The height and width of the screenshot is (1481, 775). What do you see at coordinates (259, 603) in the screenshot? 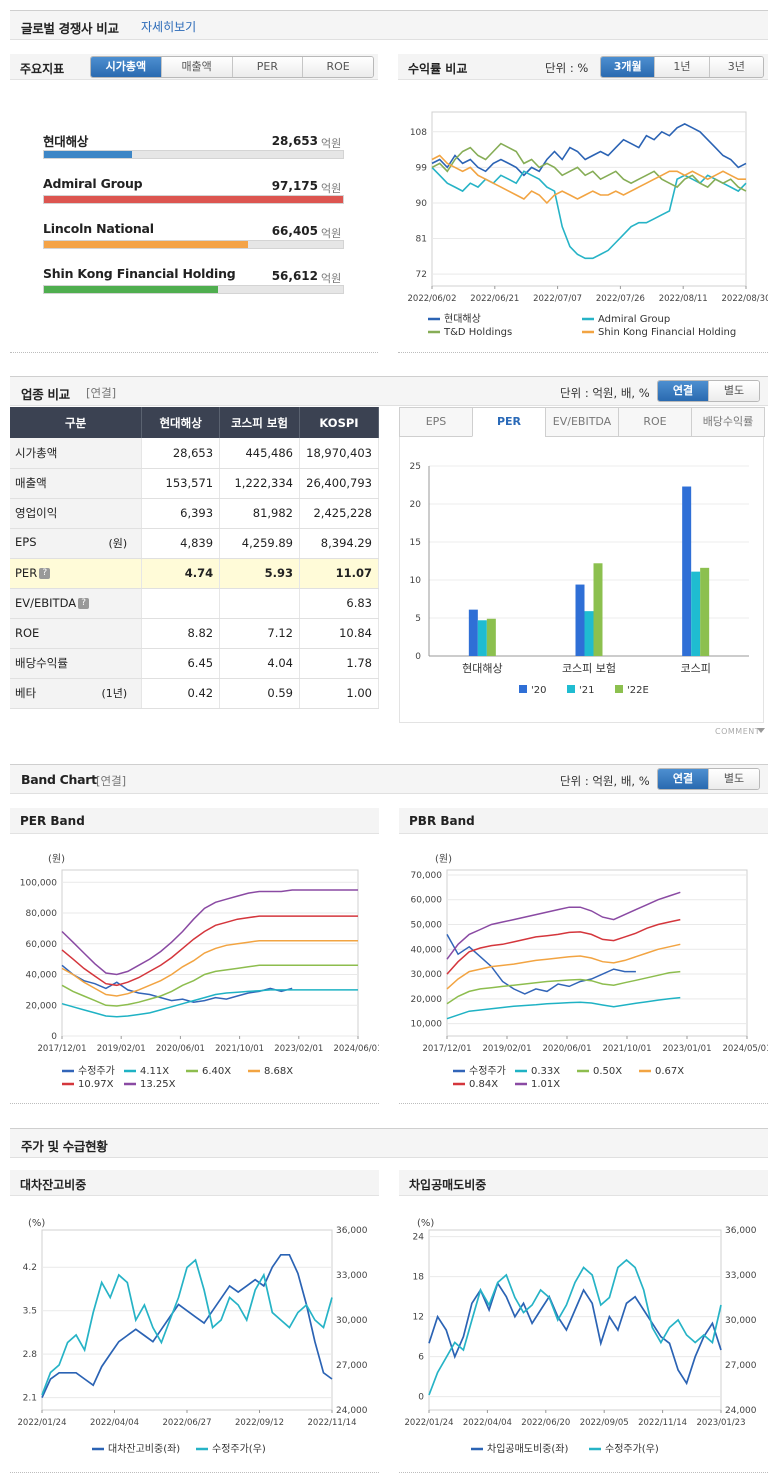
I see `table-cell` at bounding box center [259, 603].